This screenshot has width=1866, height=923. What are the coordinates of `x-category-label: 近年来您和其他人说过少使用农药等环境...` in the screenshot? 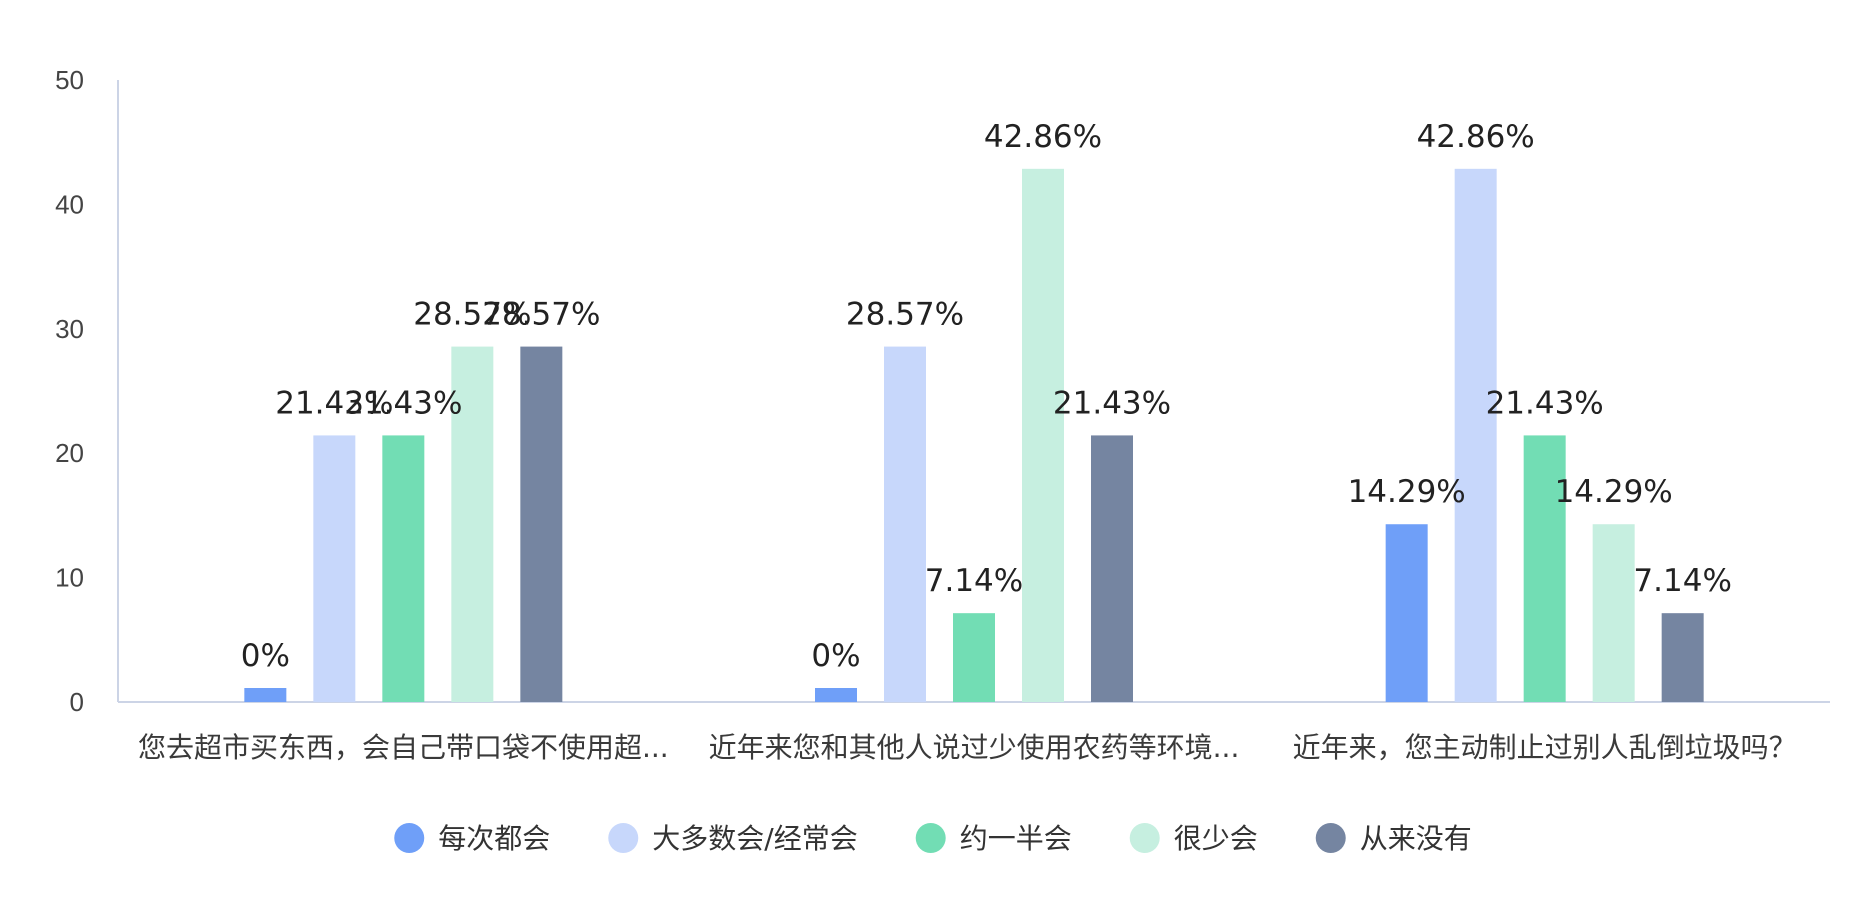 It's located at (974, 747).